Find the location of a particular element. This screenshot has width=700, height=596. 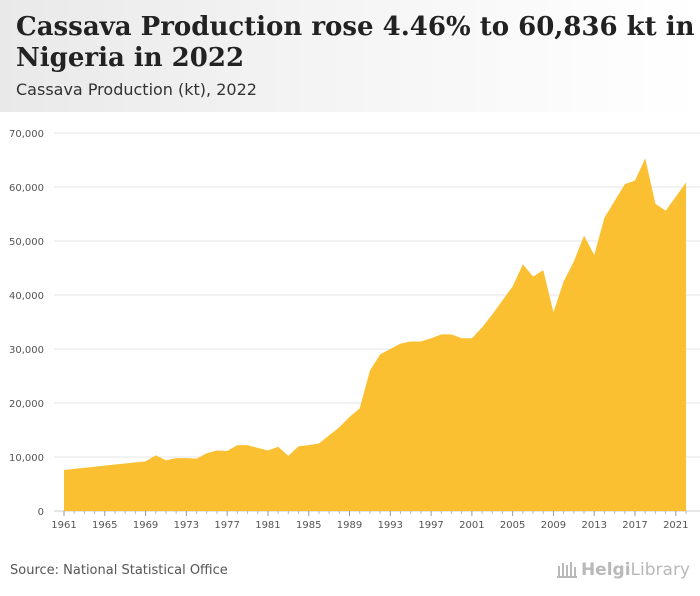

y-tick-label: 60,000 is located at coordinates (26, 188).